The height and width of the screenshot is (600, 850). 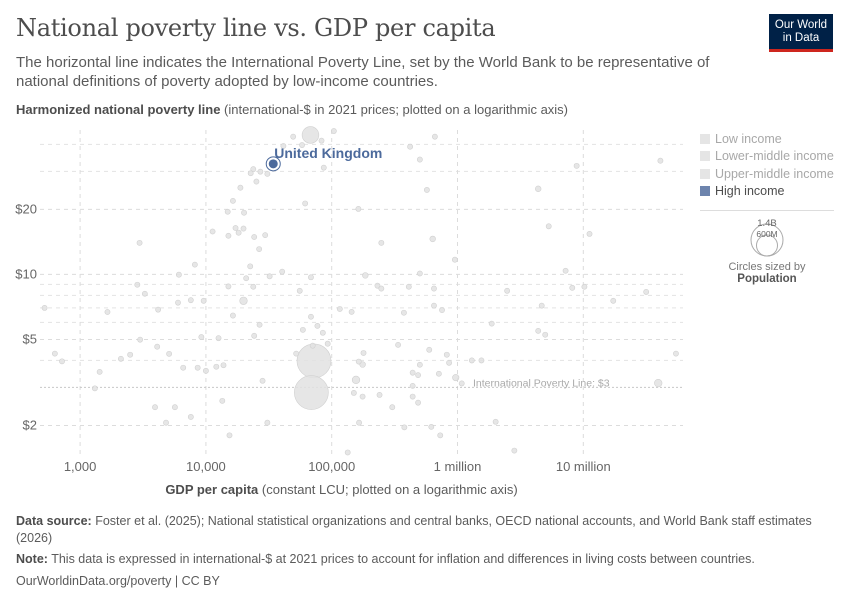 I want to click on x-tick-label: 1 million, so click(x=458, y=466).